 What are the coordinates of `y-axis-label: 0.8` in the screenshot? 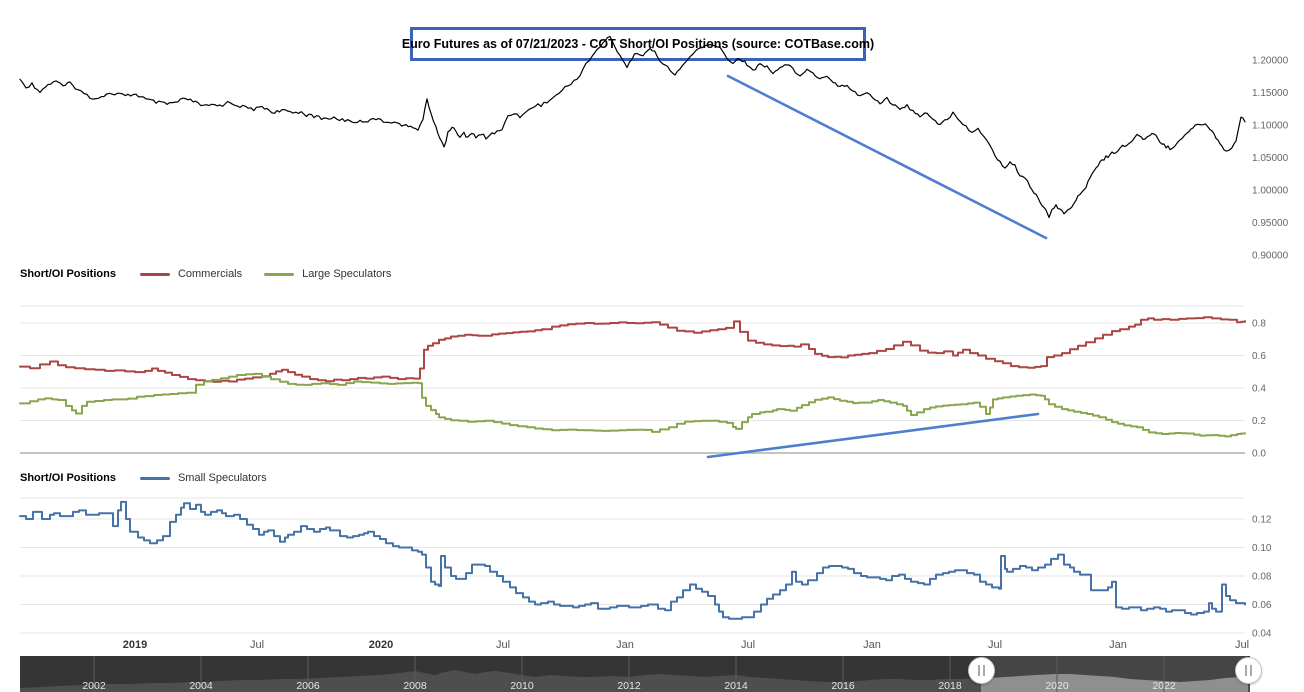 It's located at (1259, 324).